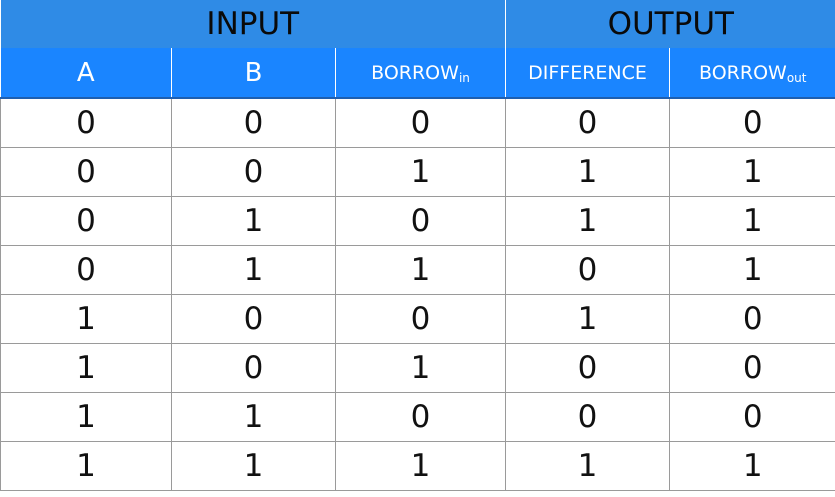 The image size is (835, 497). Describe the element at coordinates (415, 72) in the screenshot. I see `borrow-in-label: BORROW` at that location.